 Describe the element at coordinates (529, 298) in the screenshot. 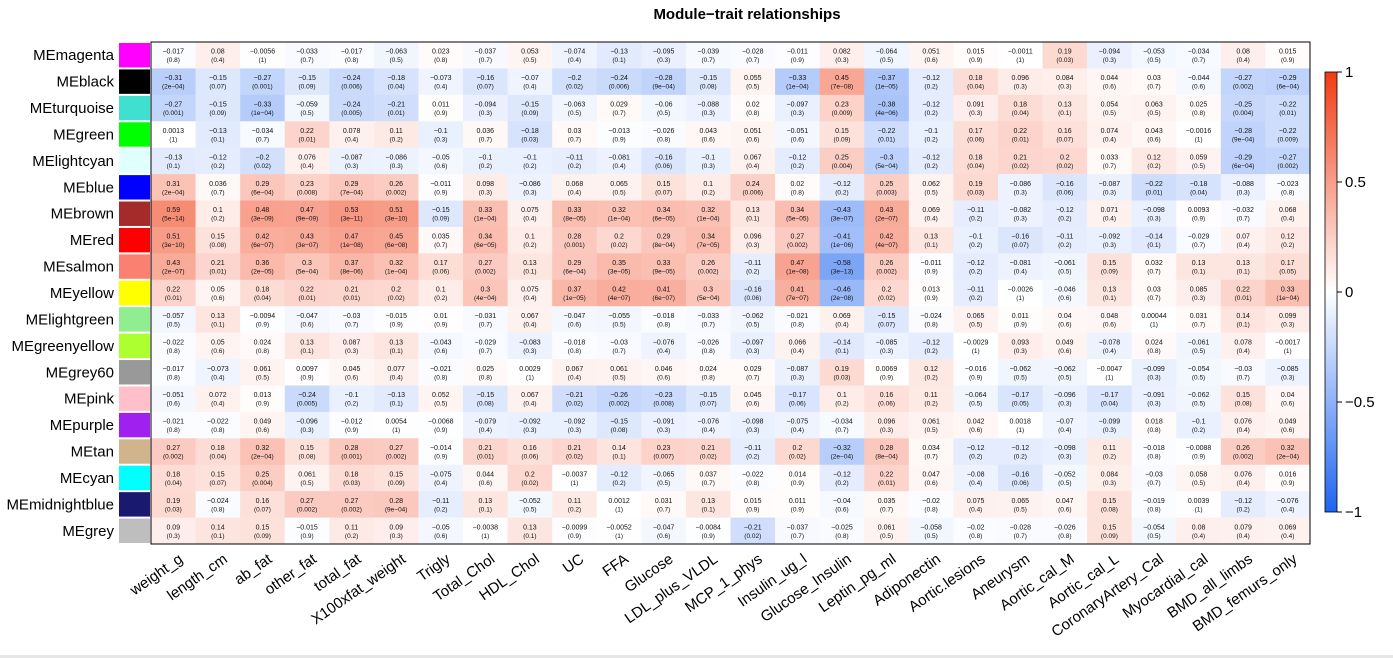

I see `cell-pvalue: (0.4)` at that location.